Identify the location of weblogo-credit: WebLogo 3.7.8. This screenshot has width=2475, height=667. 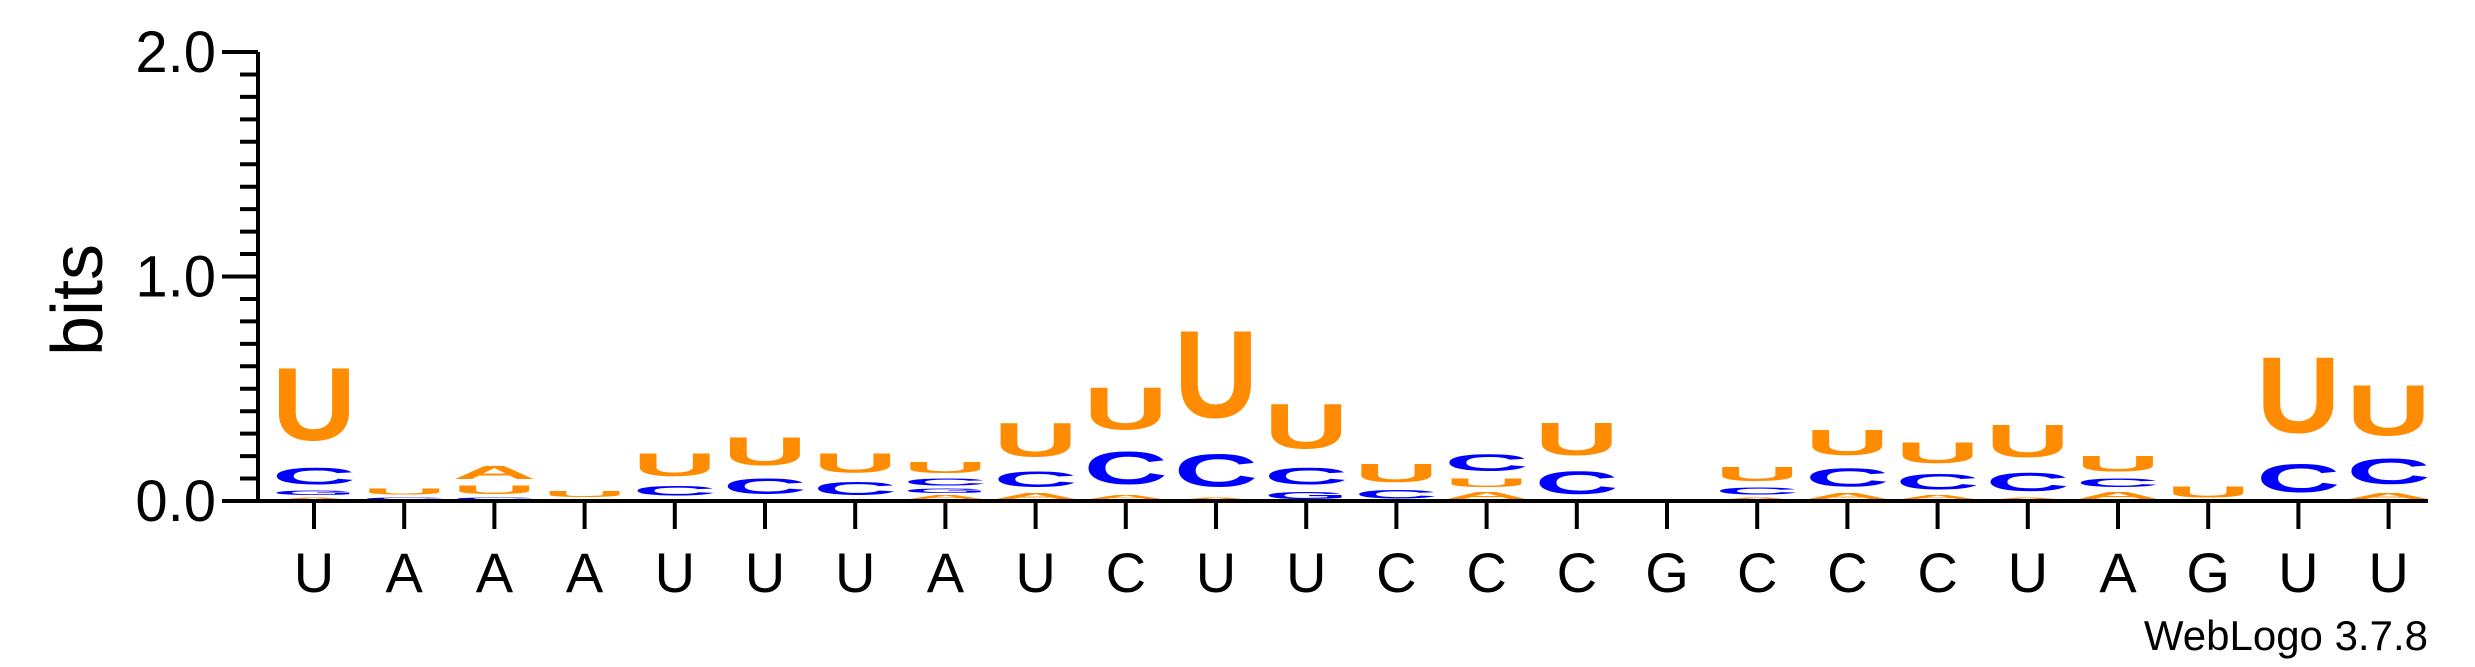
(2286, 635).